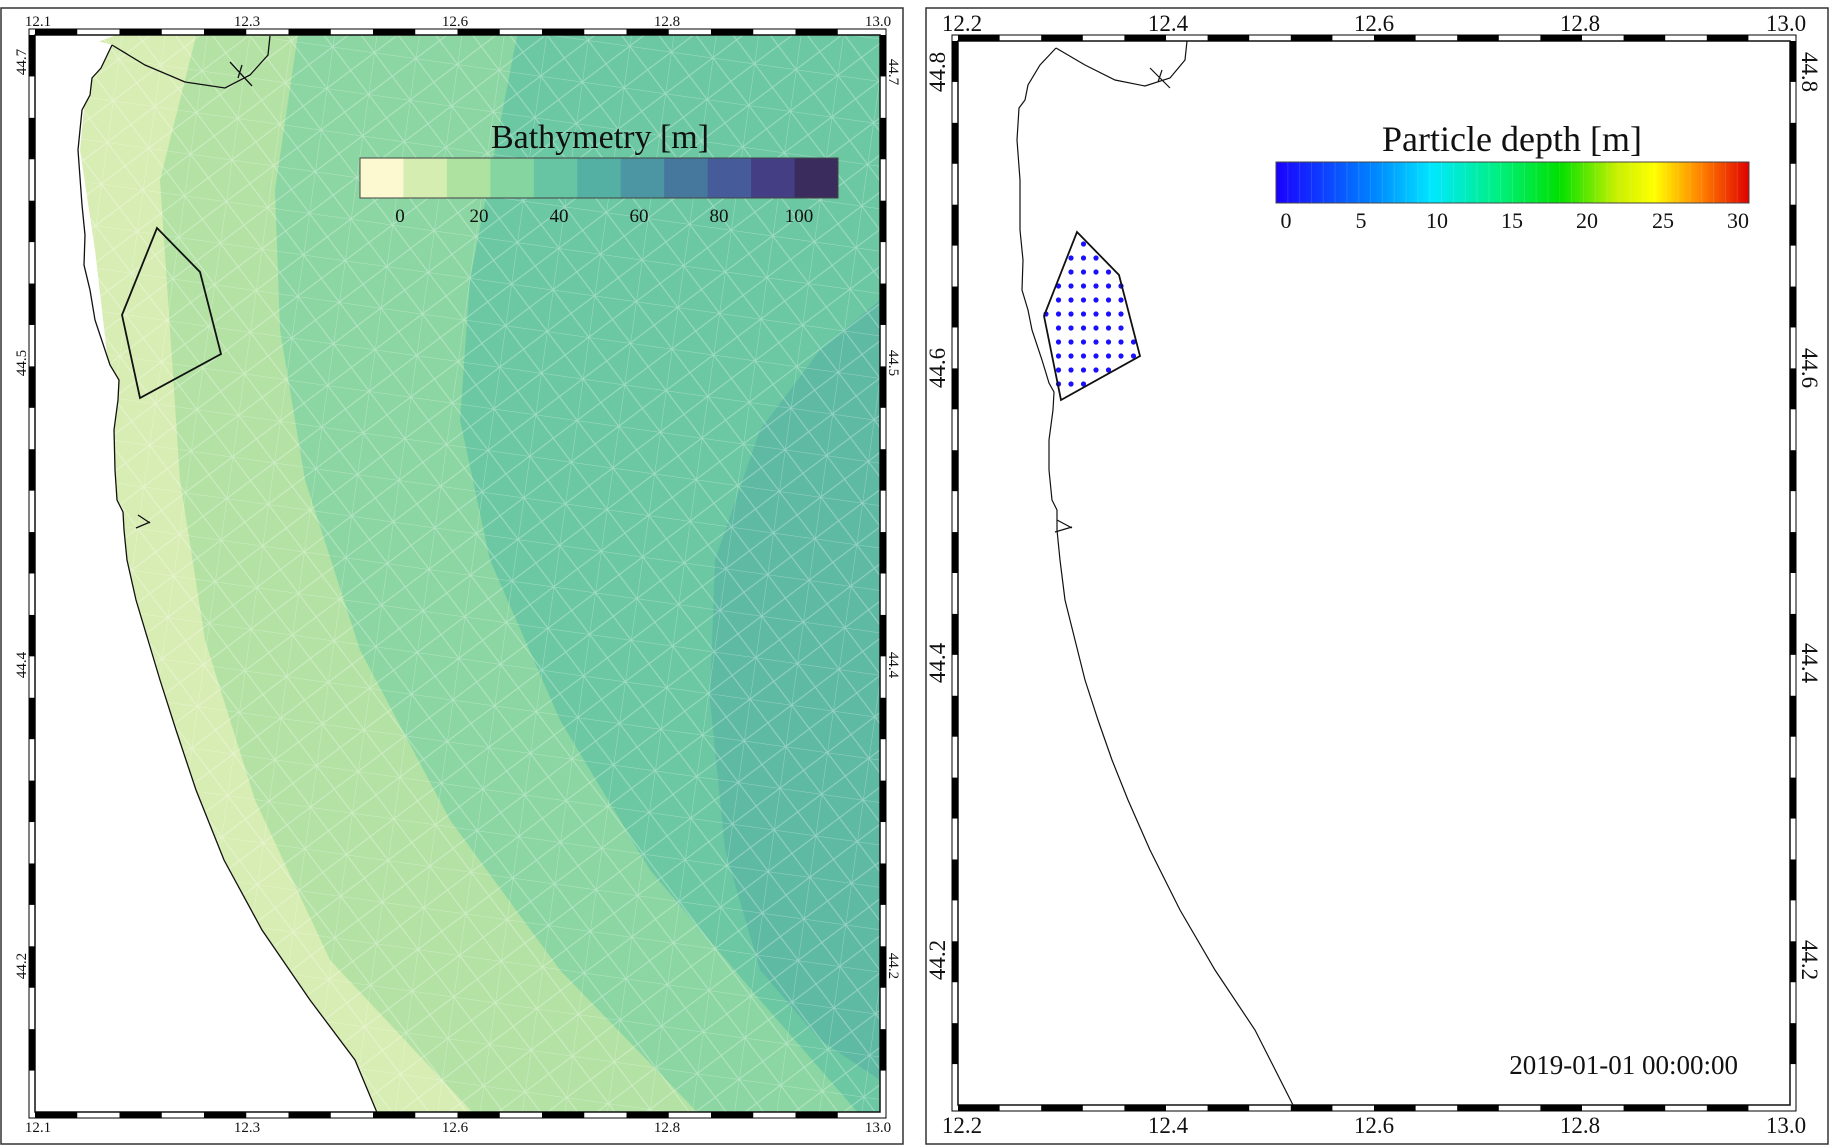 The image size is (1830, 1148). I want to click on lon-label: 12.2, so click(962, 1125).